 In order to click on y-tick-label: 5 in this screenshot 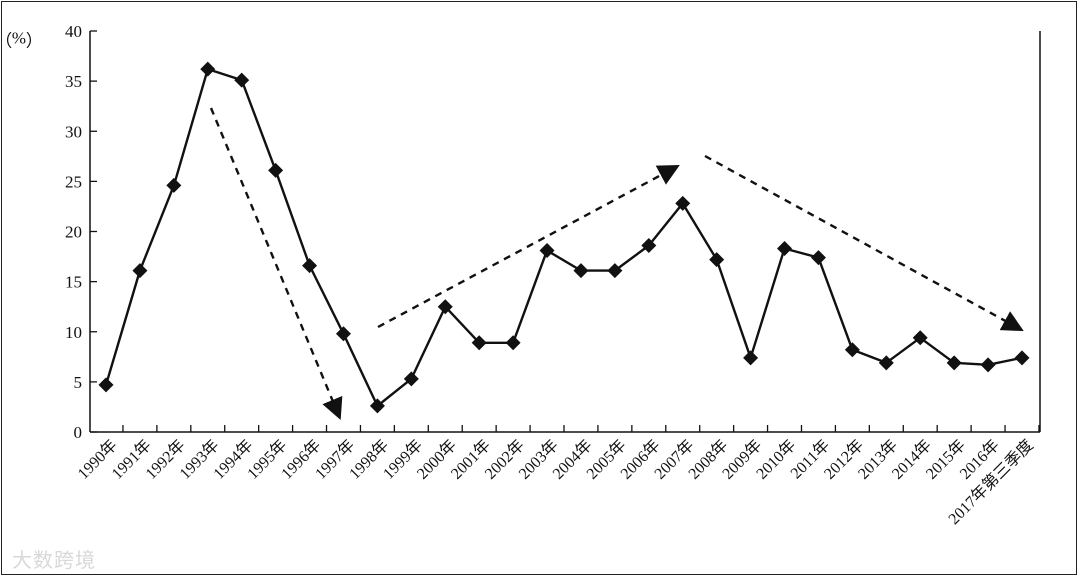, I will do `click(78, 382)`.